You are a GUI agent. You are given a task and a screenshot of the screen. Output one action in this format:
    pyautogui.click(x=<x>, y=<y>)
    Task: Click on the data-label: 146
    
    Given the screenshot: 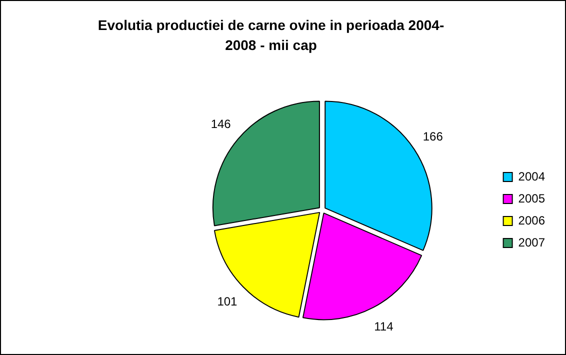 What is the action you would take?
    pyautogui.click(x=221, y=123)
    